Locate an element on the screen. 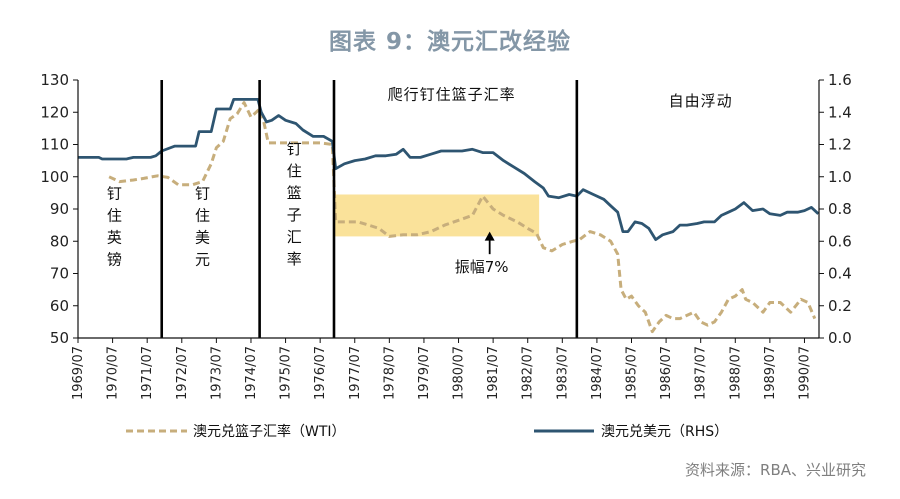  y-left-tick-label: 60 is located at coordinates (59, 306).